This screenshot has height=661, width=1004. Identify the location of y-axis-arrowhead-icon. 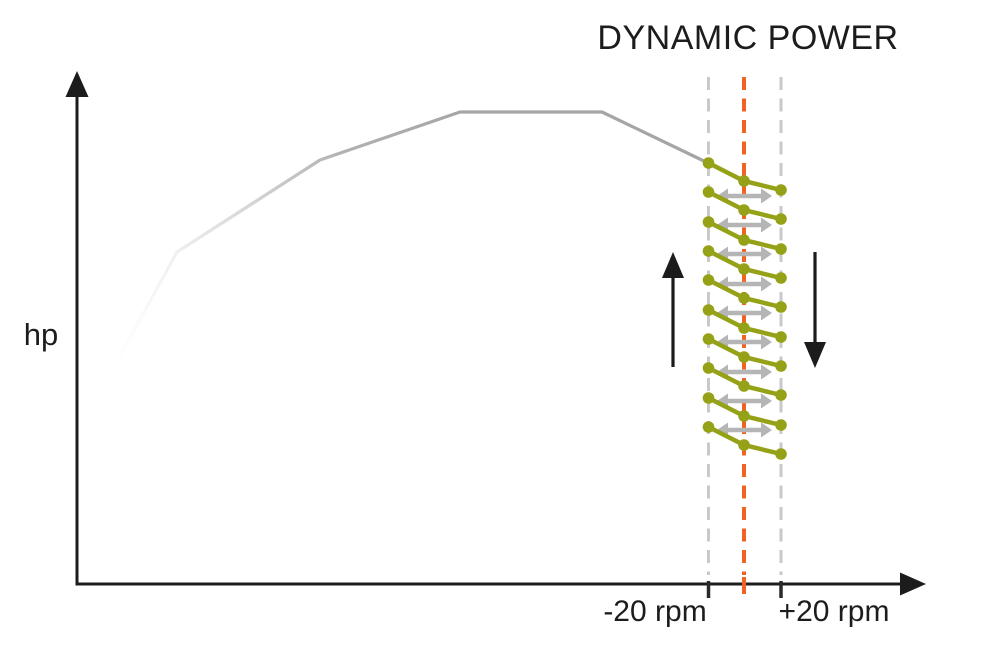
(77, 84).